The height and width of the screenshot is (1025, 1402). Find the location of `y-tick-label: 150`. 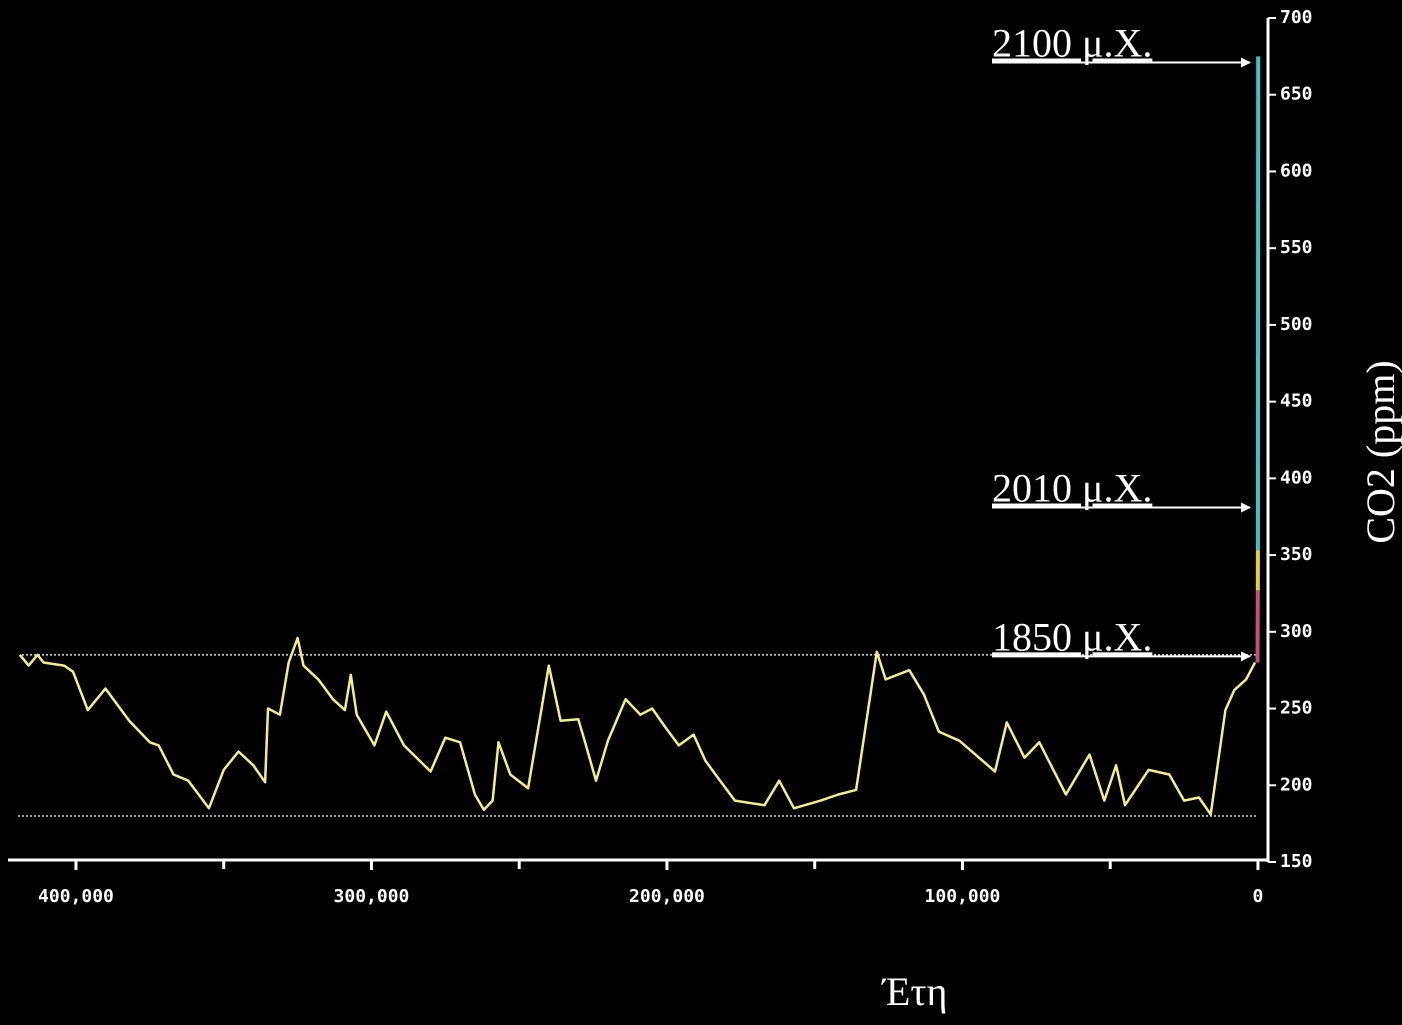

y-tick-label: 150 is located at coordinates (1296, 861).